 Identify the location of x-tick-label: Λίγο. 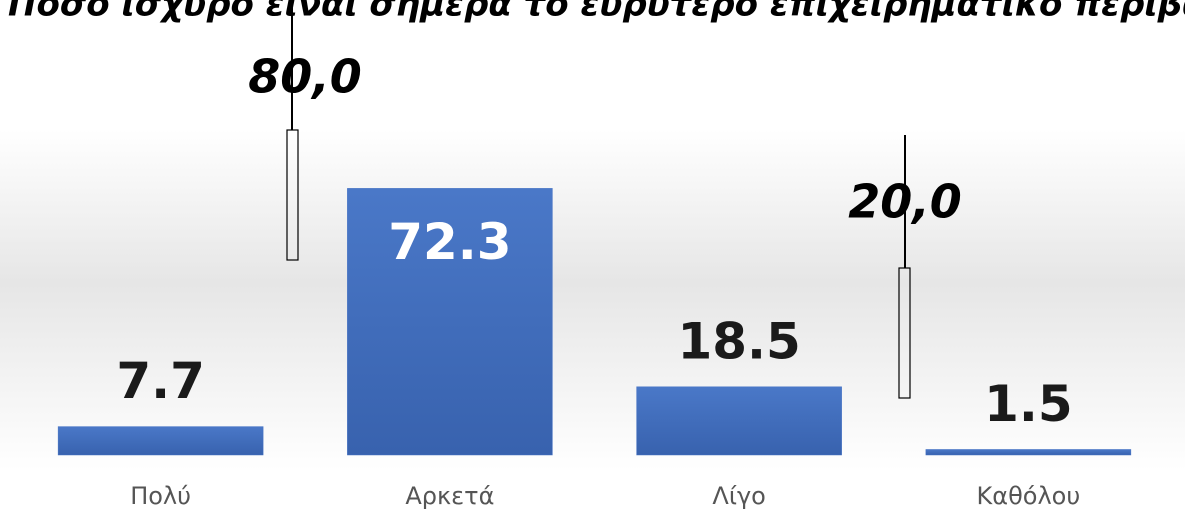
(738, 496).